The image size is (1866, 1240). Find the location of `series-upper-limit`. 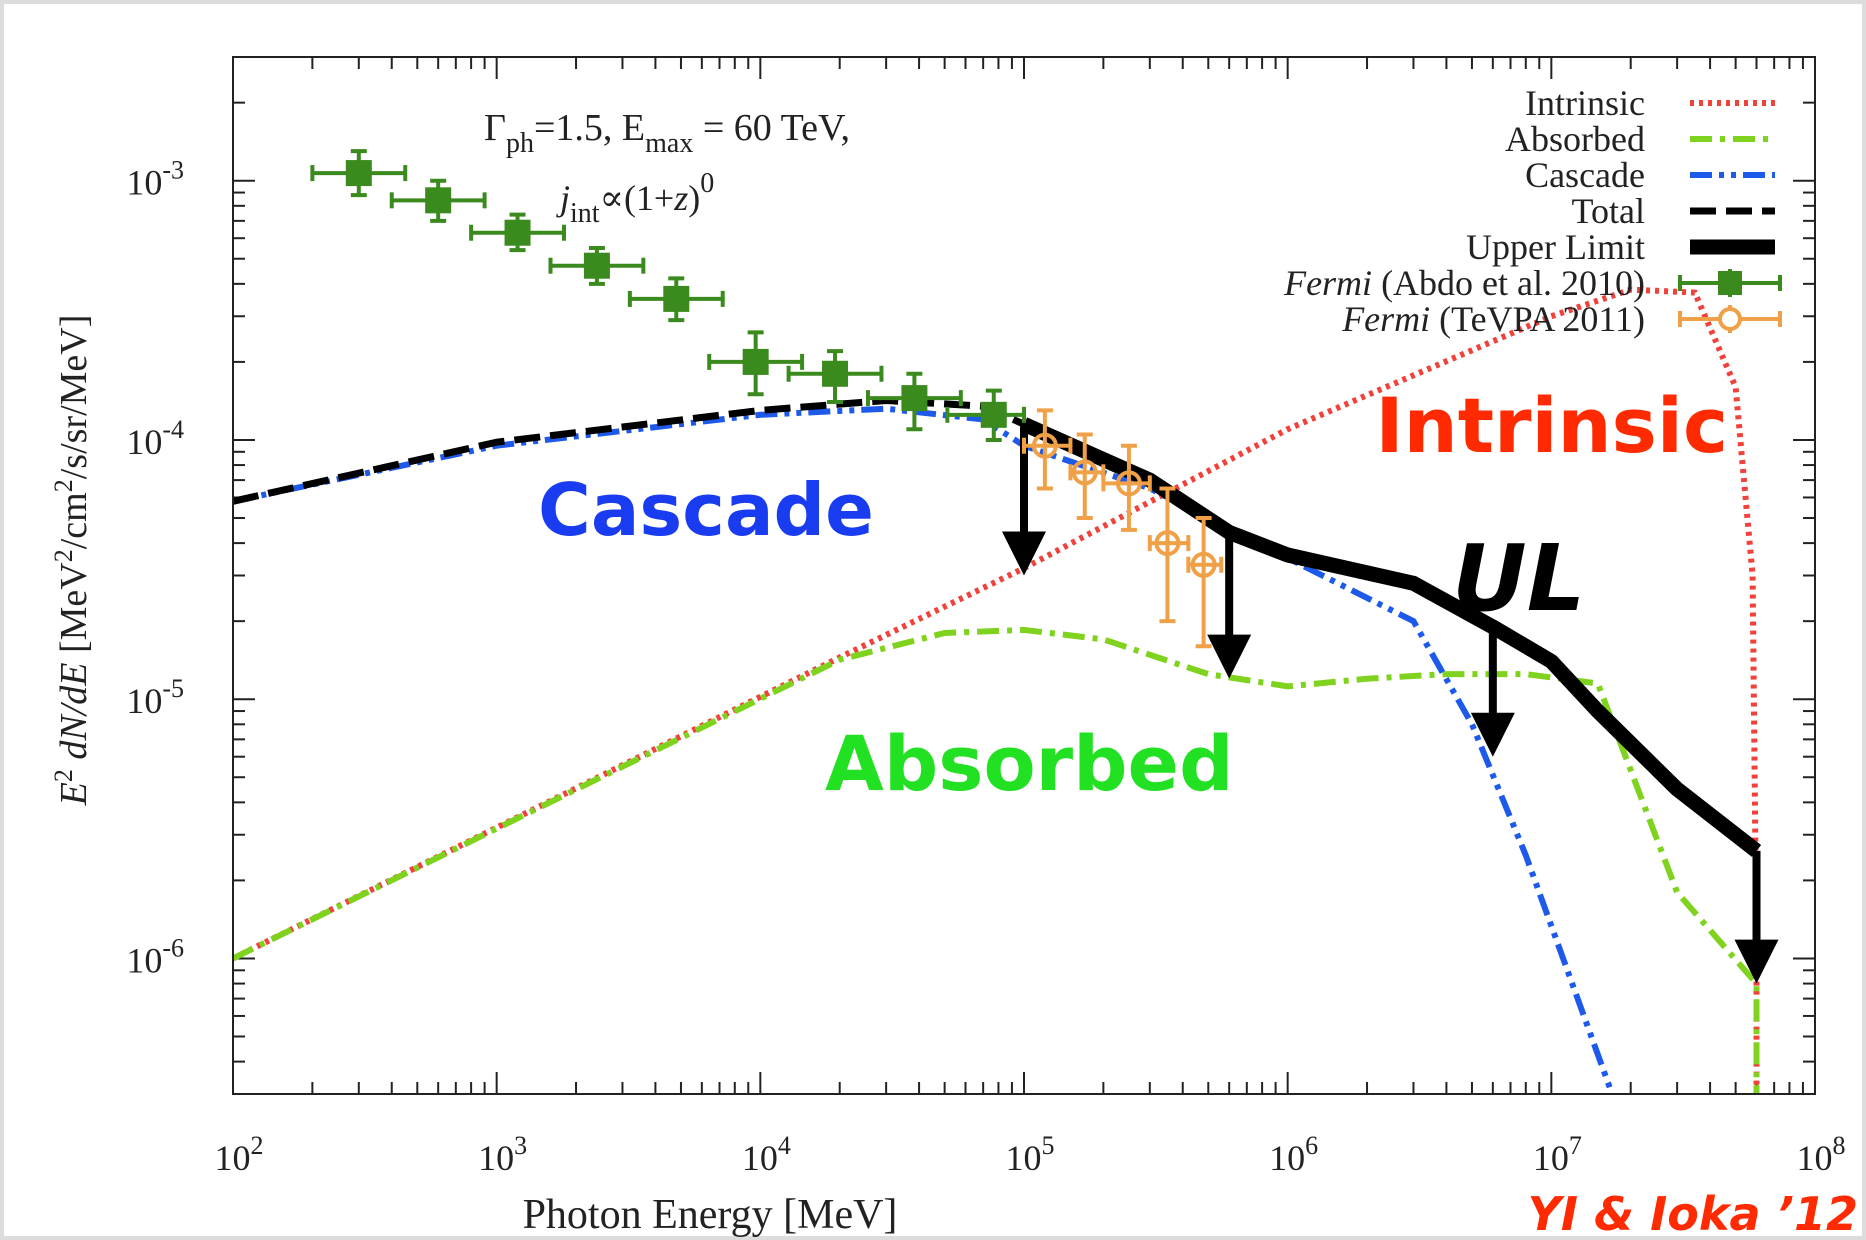

series-upper-limit is located at coordinates (1391, 637).